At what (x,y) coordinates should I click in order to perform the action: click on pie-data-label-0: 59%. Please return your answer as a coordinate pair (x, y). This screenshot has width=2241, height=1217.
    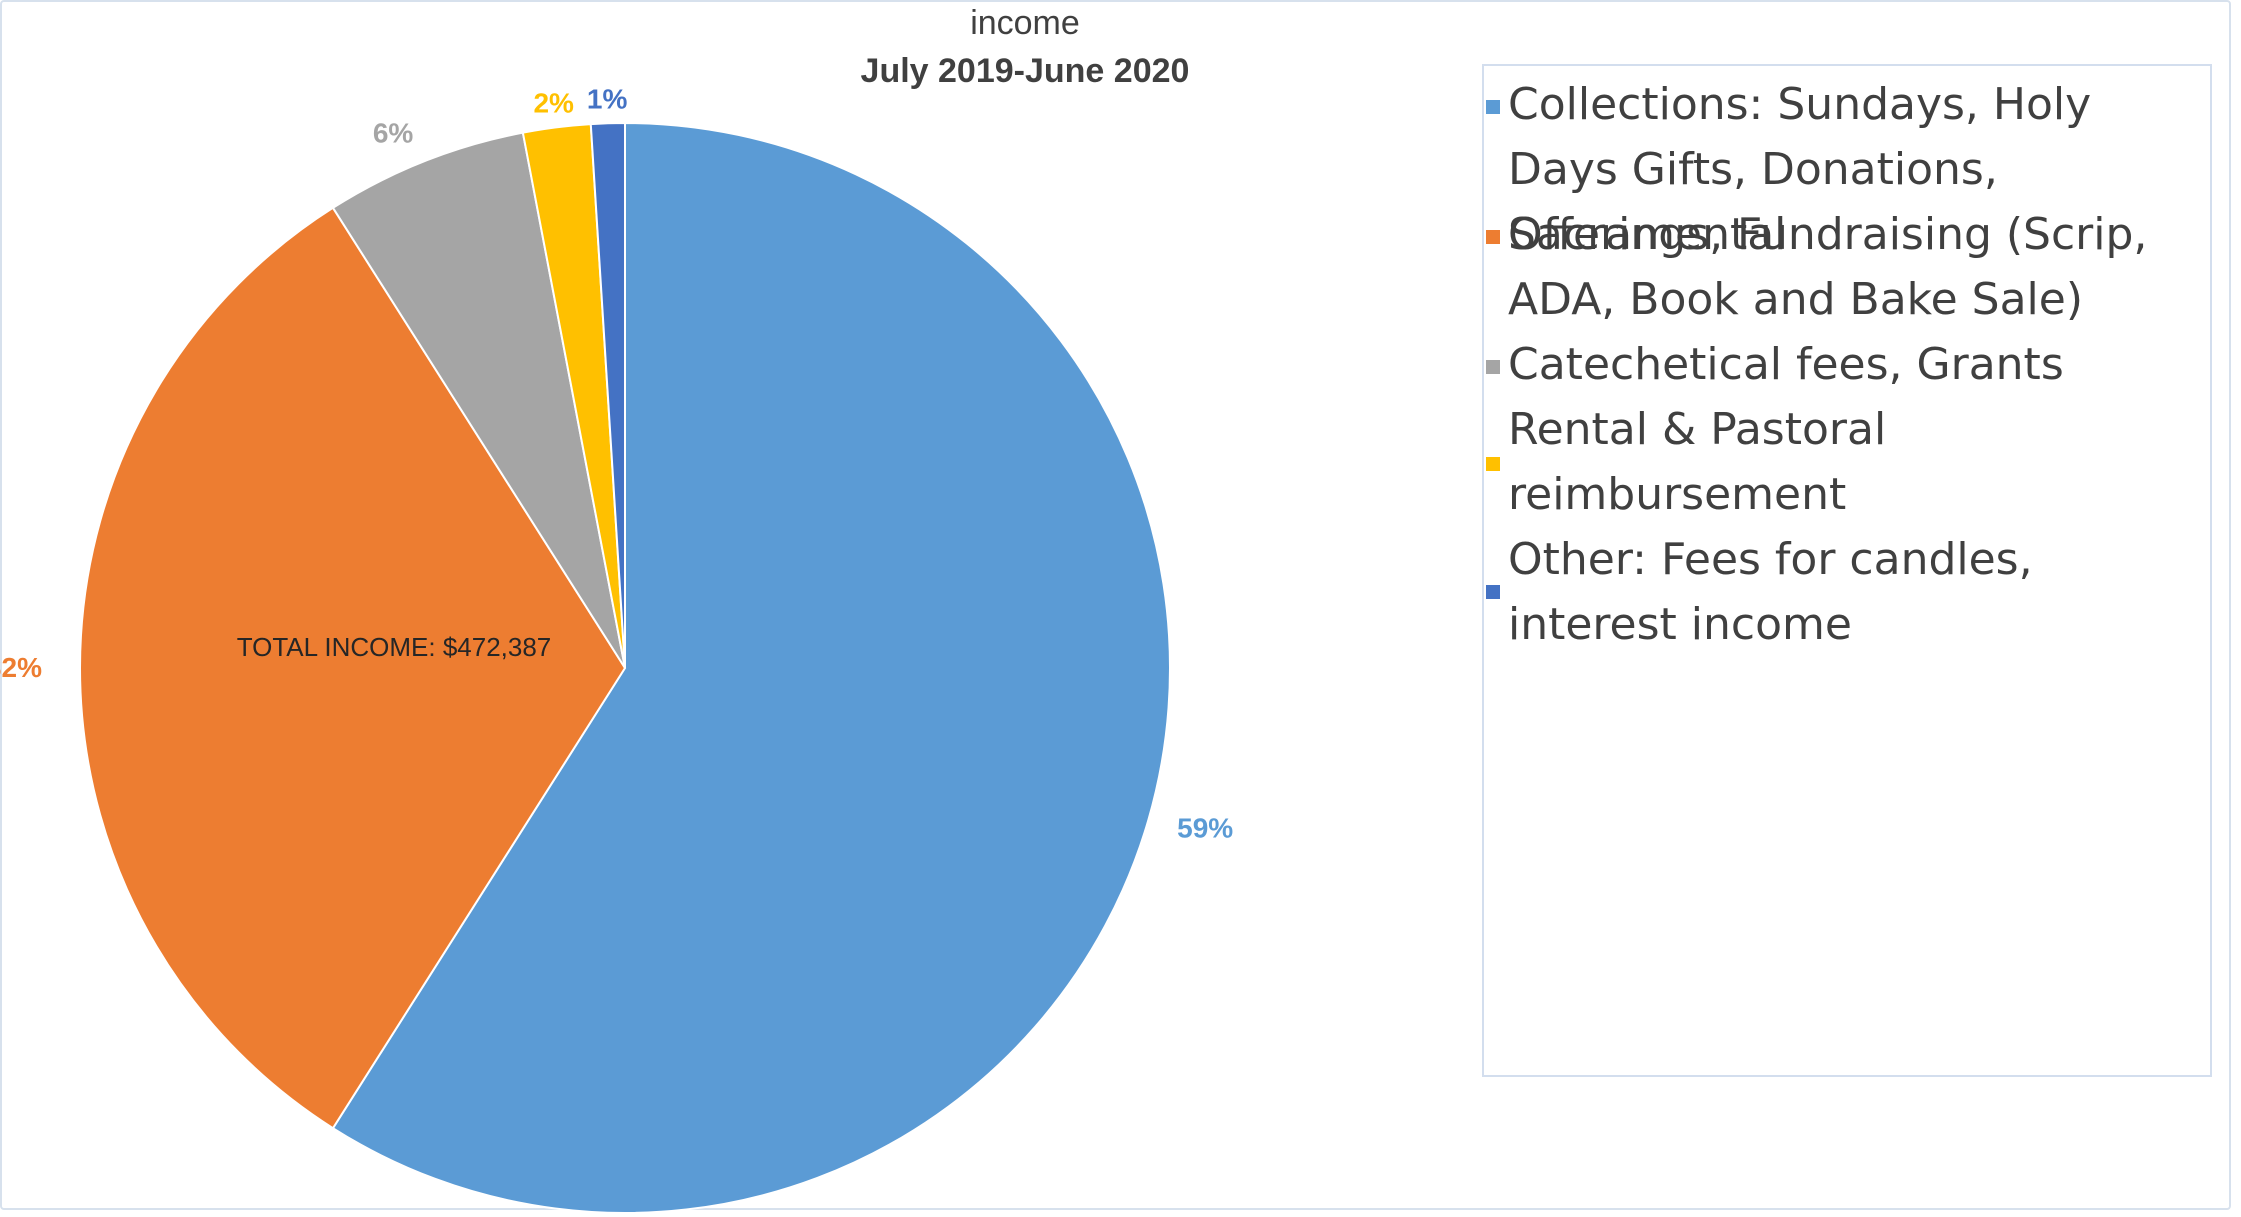
    Looking at the image, I should click on (1205, 827).